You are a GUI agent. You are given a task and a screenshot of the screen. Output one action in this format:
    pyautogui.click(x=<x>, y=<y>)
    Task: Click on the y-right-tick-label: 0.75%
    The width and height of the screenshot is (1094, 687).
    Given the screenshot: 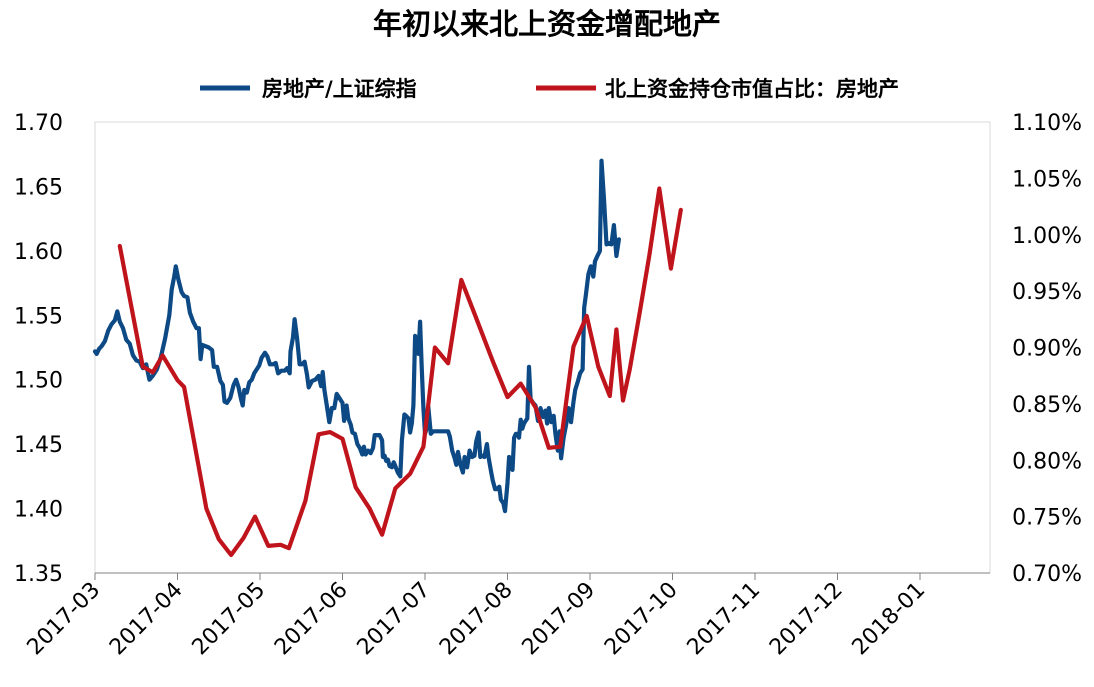 What is the action you would take?
    pyautogui.click(x=1047, y=518)
    